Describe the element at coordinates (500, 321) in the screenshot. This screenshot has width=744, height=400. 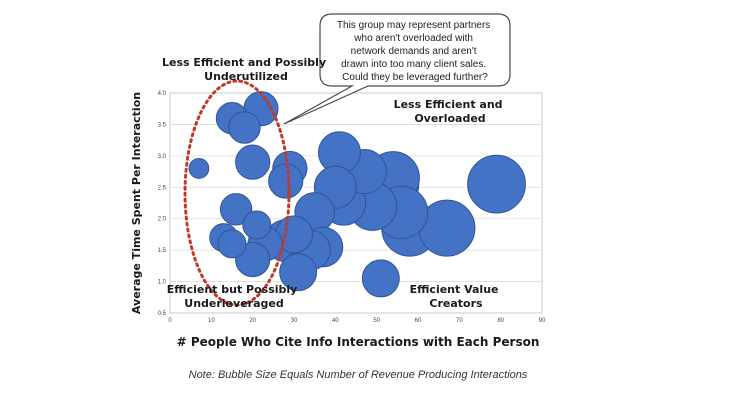
I see `x-tick-label: 80` at that location.